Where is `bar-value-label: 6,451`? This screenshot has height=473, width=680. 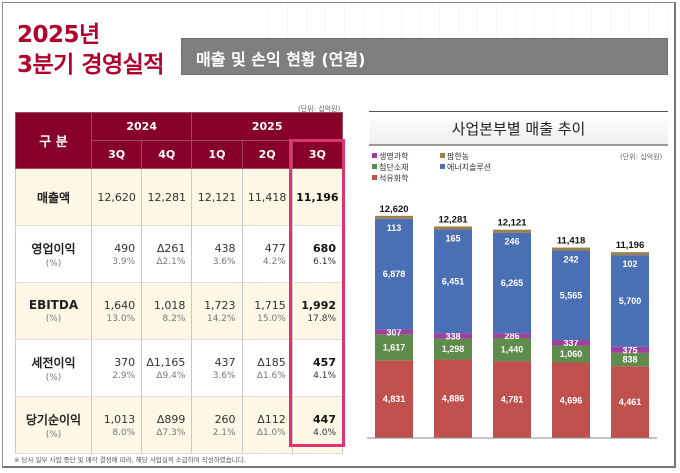
bar-value-label: 6,451 is located at coordinates (453, 281).